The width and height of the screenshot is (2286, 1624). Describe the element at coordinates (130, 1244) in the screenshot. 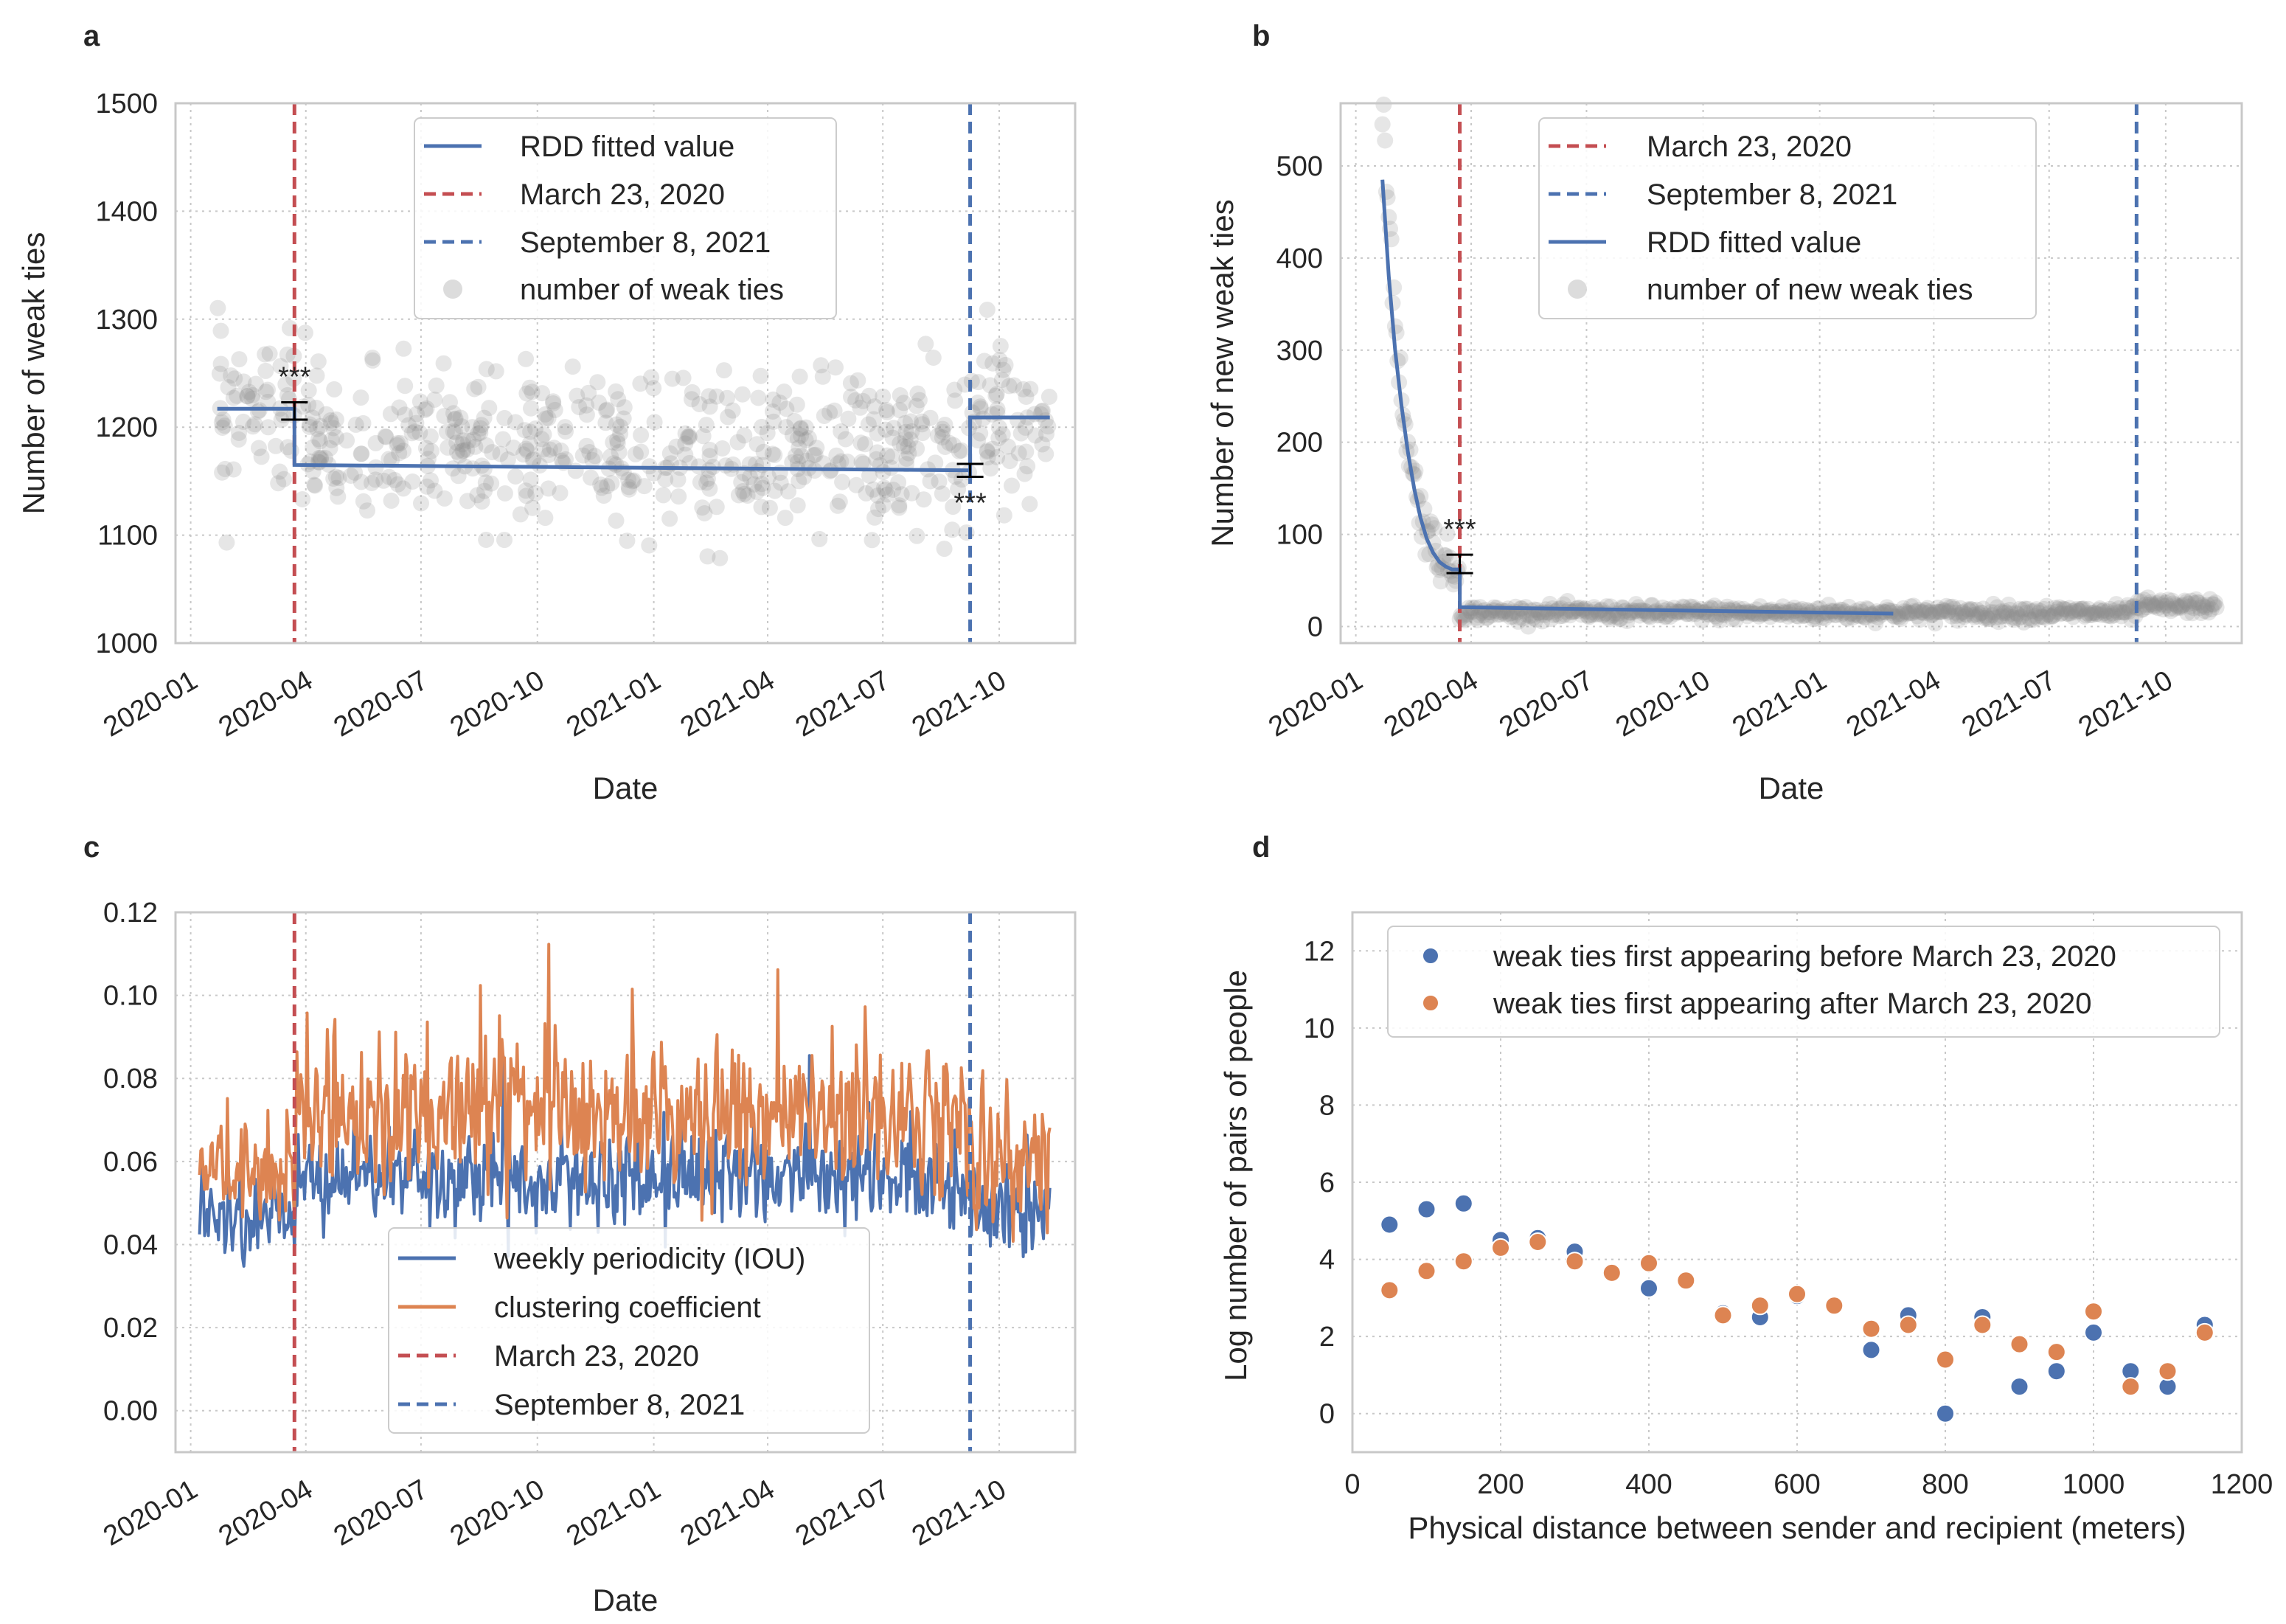

I see `y-tick-label: 0.04` at that location.